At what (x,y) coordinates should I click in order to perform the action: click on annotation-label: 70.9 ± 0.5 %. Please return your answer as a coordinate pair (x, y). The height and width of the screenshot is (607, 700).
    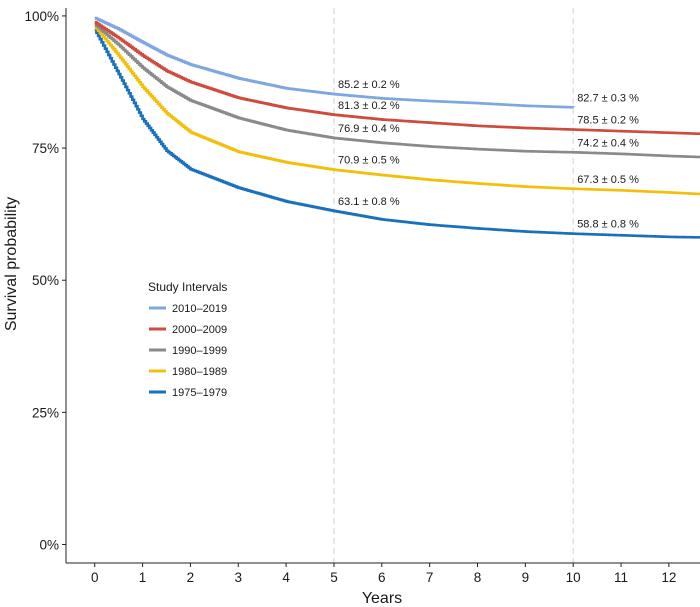
    Looking at the image, I should click on (369, 161).